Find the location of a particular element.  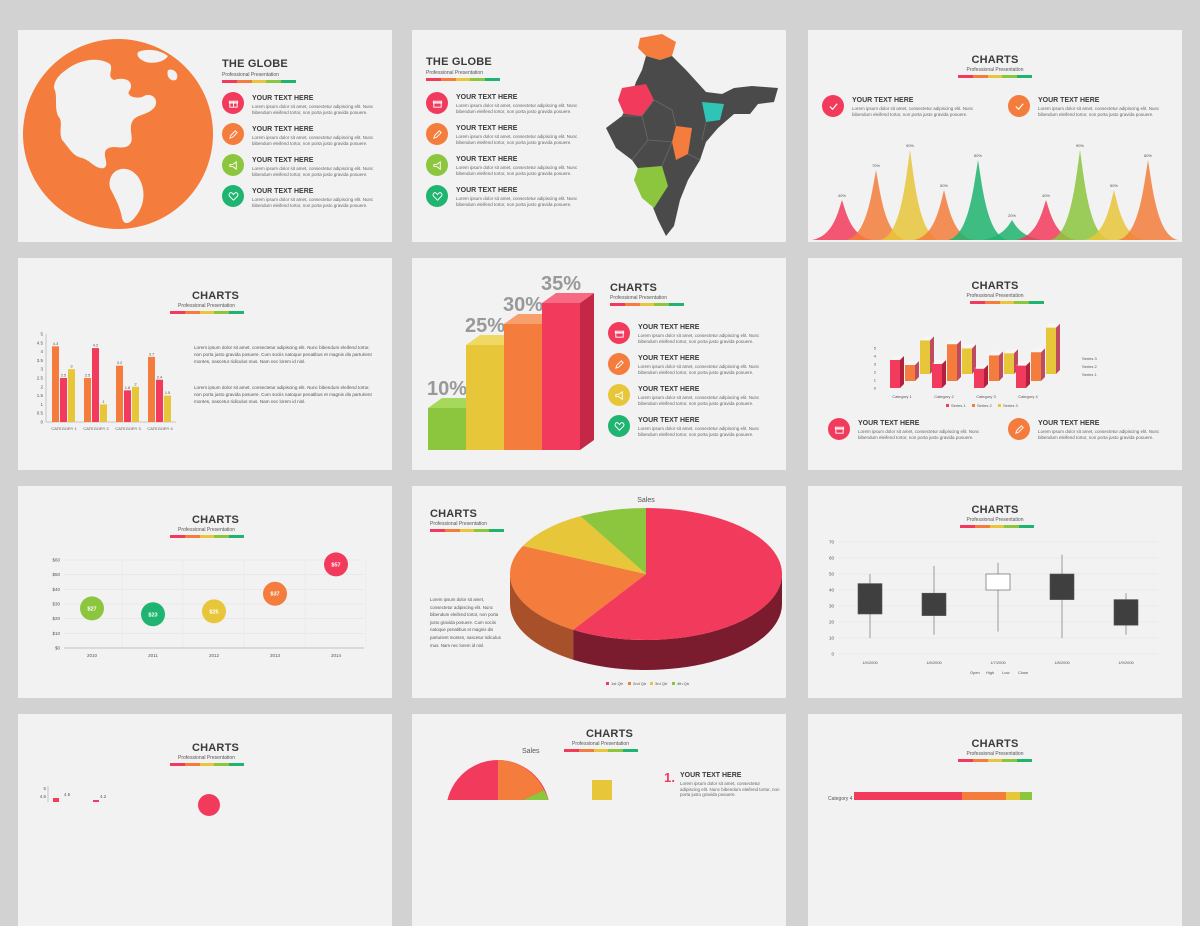

peak-label: 70% is located at coordinates (876, 165).